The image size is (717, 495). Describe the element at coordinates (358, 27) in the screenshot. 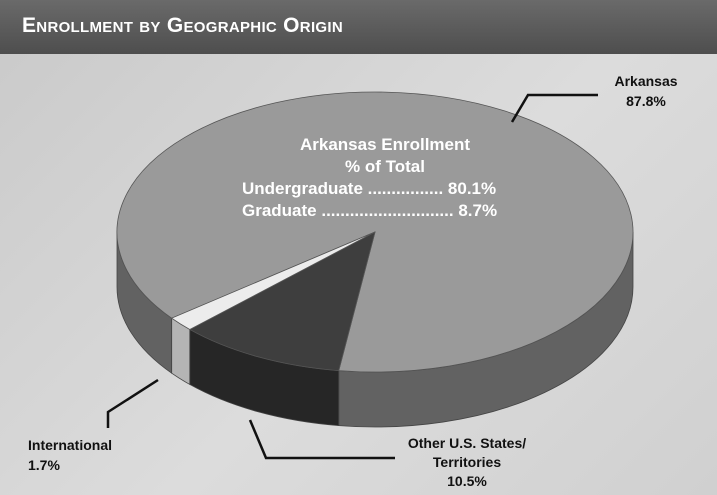

I see `title-bar` at that location.